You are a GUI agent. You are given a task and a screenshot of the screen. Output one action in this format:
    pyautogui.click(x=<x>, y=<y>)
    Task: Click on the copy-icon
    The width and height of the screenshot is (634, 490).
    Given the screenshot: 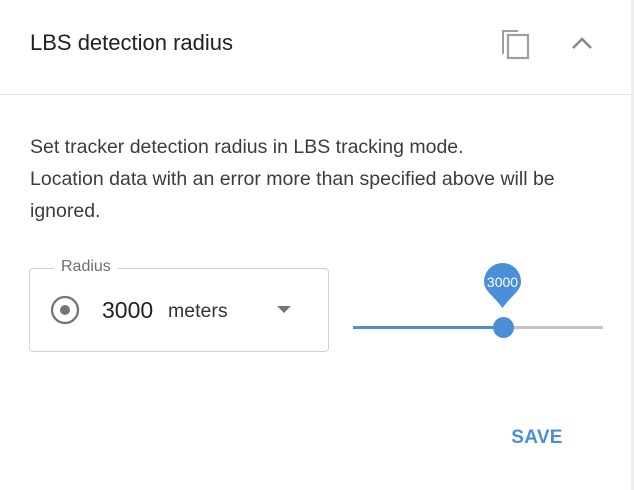 What is the action you would take?
    pyautogui.click(x=516, y=45)
    